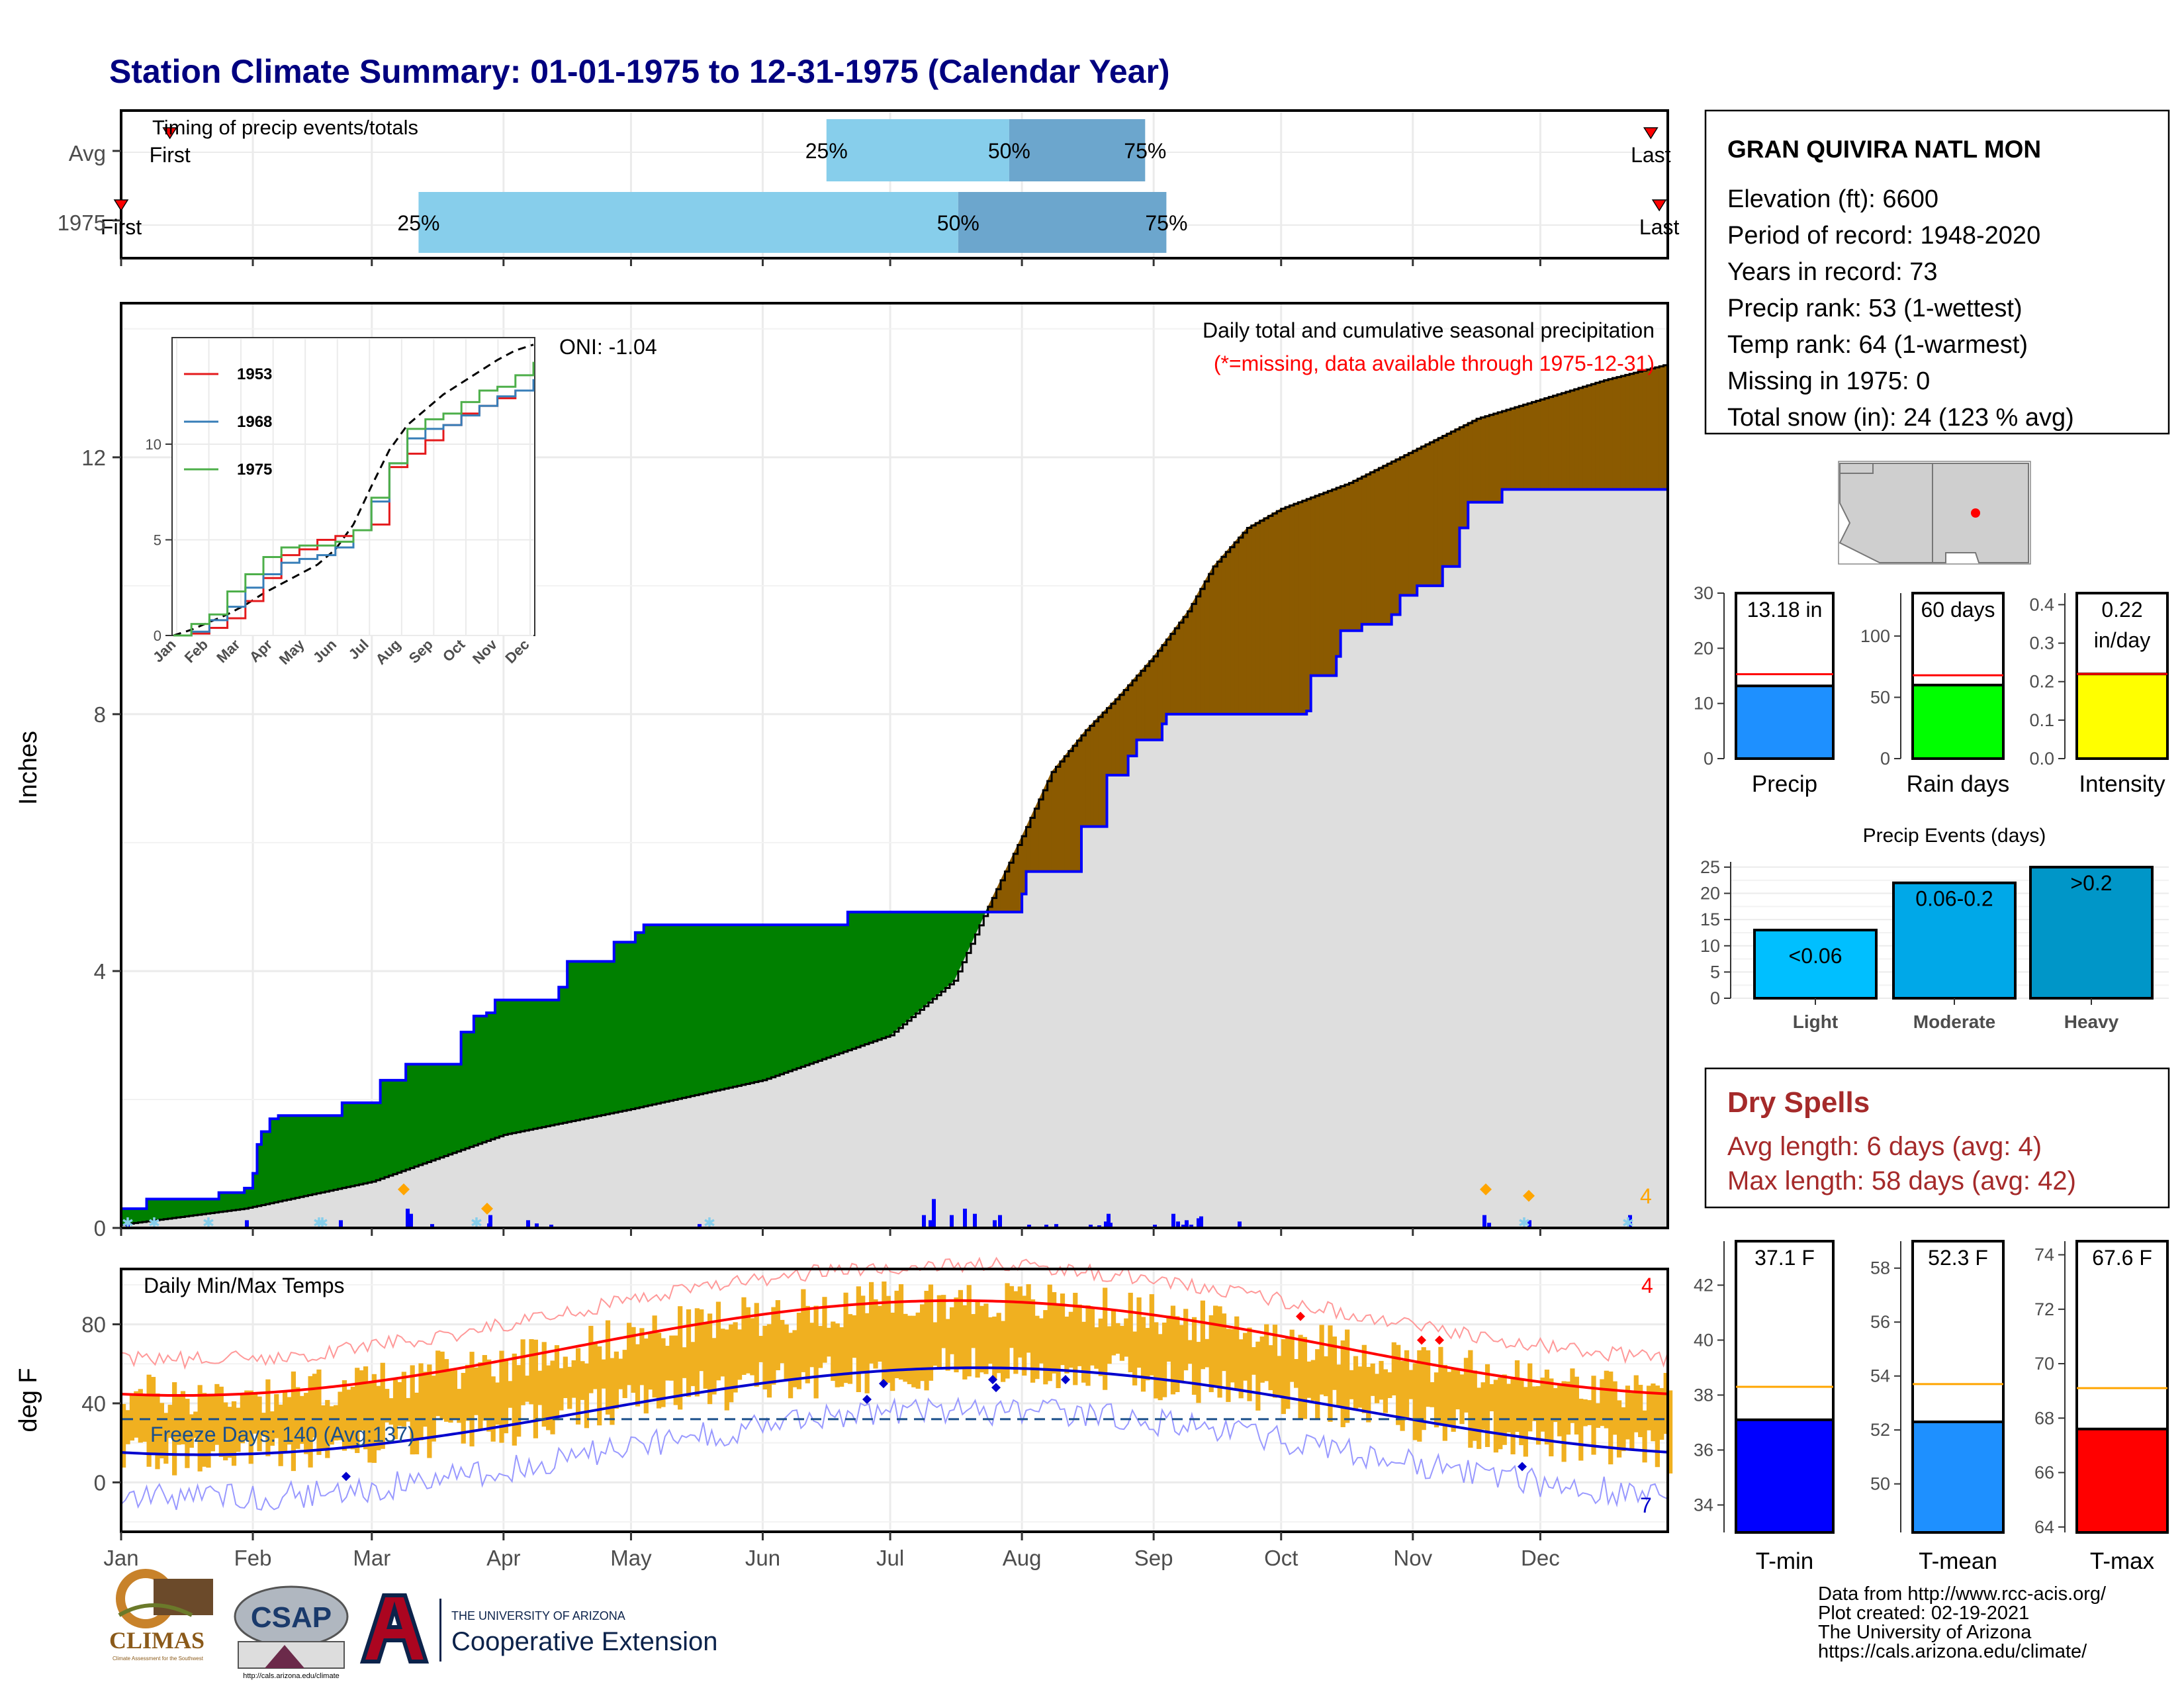 The width and height of the screenshot is (2184, 1688). Describe the element at coordinates (1954, 836) in the screenshot. I see `precip-events-title: Precip Events (days)` at that location.